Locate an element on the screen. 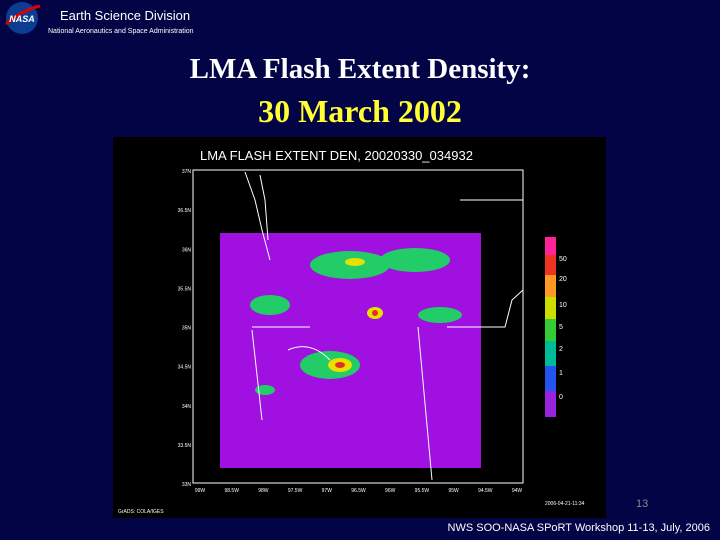 Image resolution: width=720 pixels, height=540 pixels. lat-label: 36N is located at coordinates (187, 250).